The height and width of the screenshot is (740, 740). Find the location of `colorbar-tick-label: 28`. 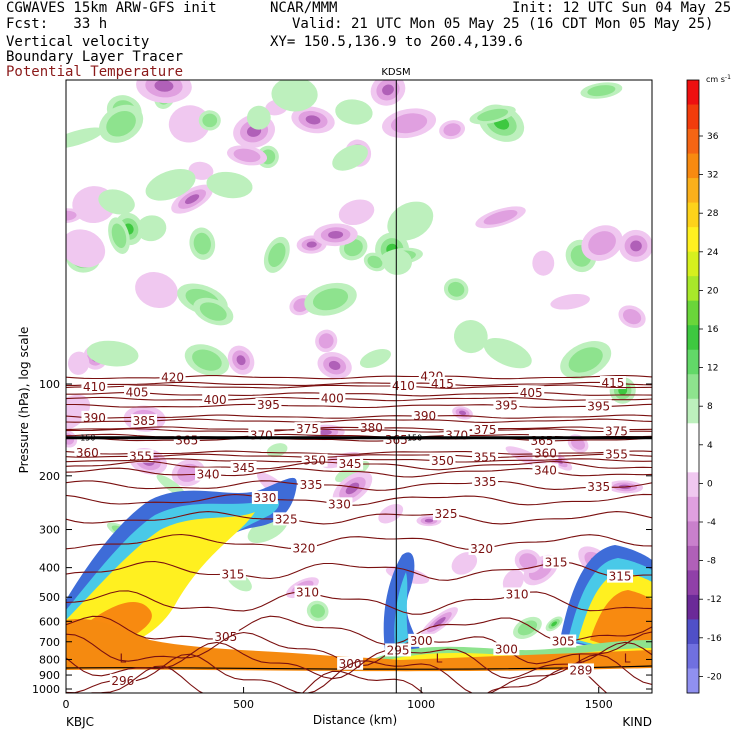

colorbar-tick-label: 28 is located at coordinates (713, 214).